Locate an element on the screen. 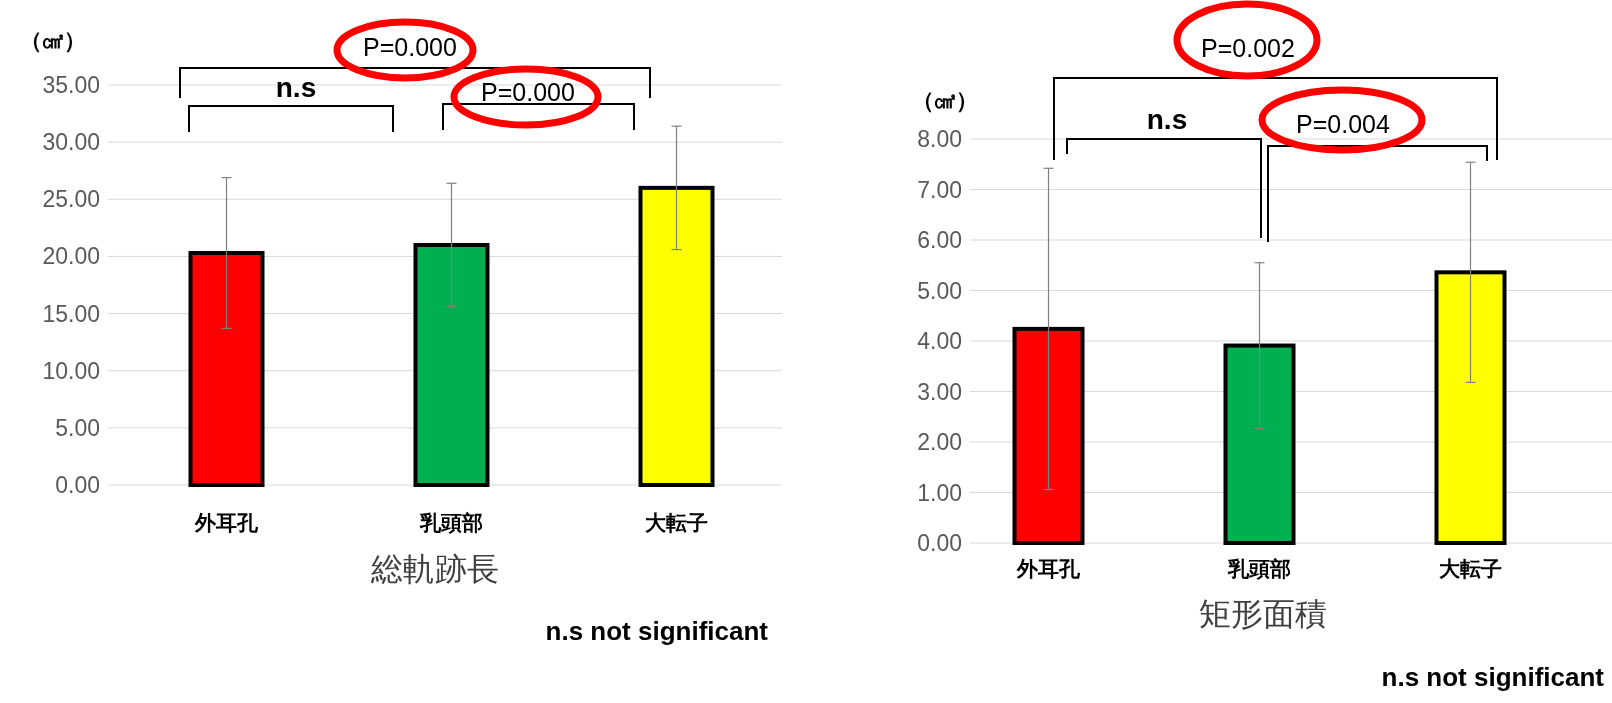 This screenshot has width=1612, height=703. annotation: P=0.000 is located at coordinates (528, 92).